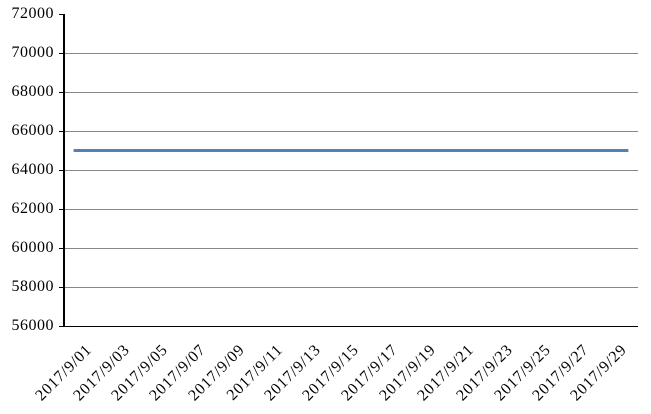 This screenshot has width=651, height=414. What do you see at coordinates (32, 91) in the screenshot?
I see `y-tick-label: 68000` at bounding box center [32, 91].